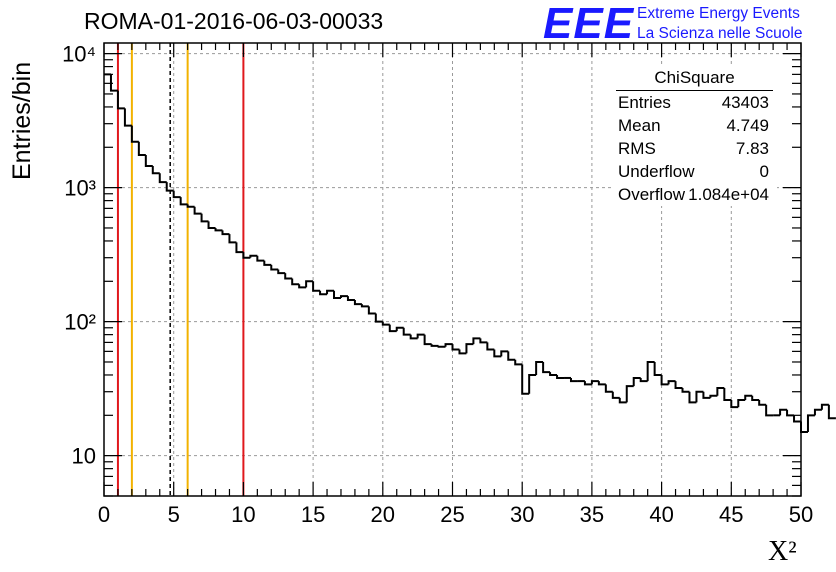 This screenshot has width=836, height=572. What do you see at coordinates (693, 127) in the screenshot?
I see `stats-row-mean: Mean 4.749` at bounding box center [693, 127].